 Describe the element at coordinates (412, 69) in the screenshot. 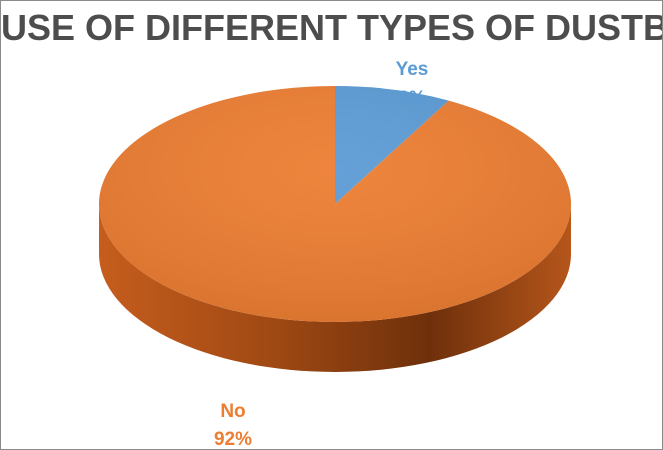

I see `slice-label-yes: Yes` at that location.